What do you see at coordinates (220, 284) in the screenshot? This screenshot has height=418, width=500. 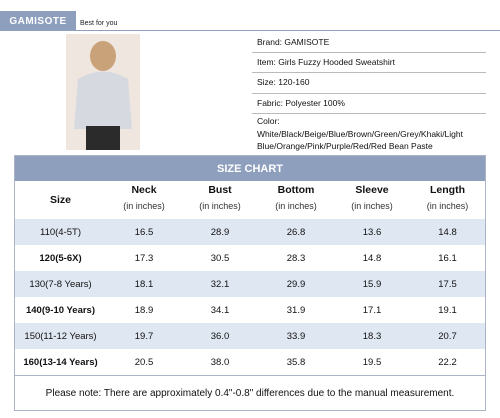 I see `measurement: 32.1` at bounding box center [220, 284].